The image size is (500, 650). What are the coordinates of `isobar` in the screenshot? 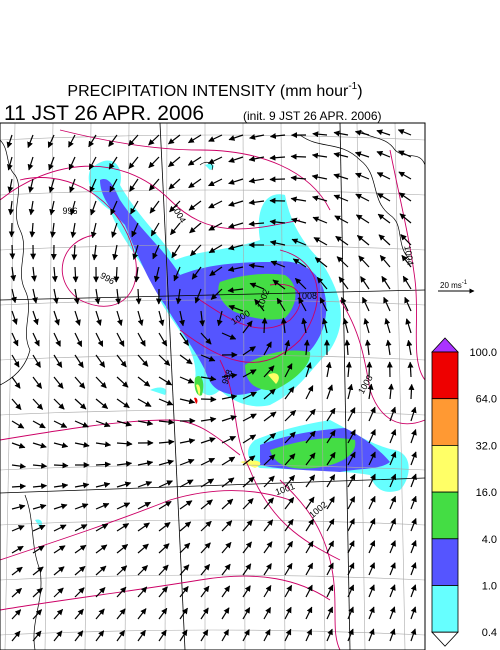 It's located at (165, 593).